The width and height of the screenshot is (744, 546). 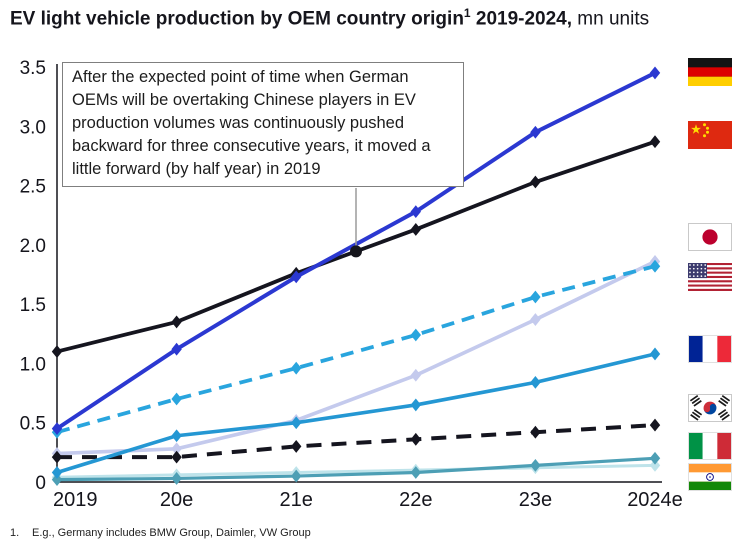 I want to click on series-italy, so click(x=356, y=469).